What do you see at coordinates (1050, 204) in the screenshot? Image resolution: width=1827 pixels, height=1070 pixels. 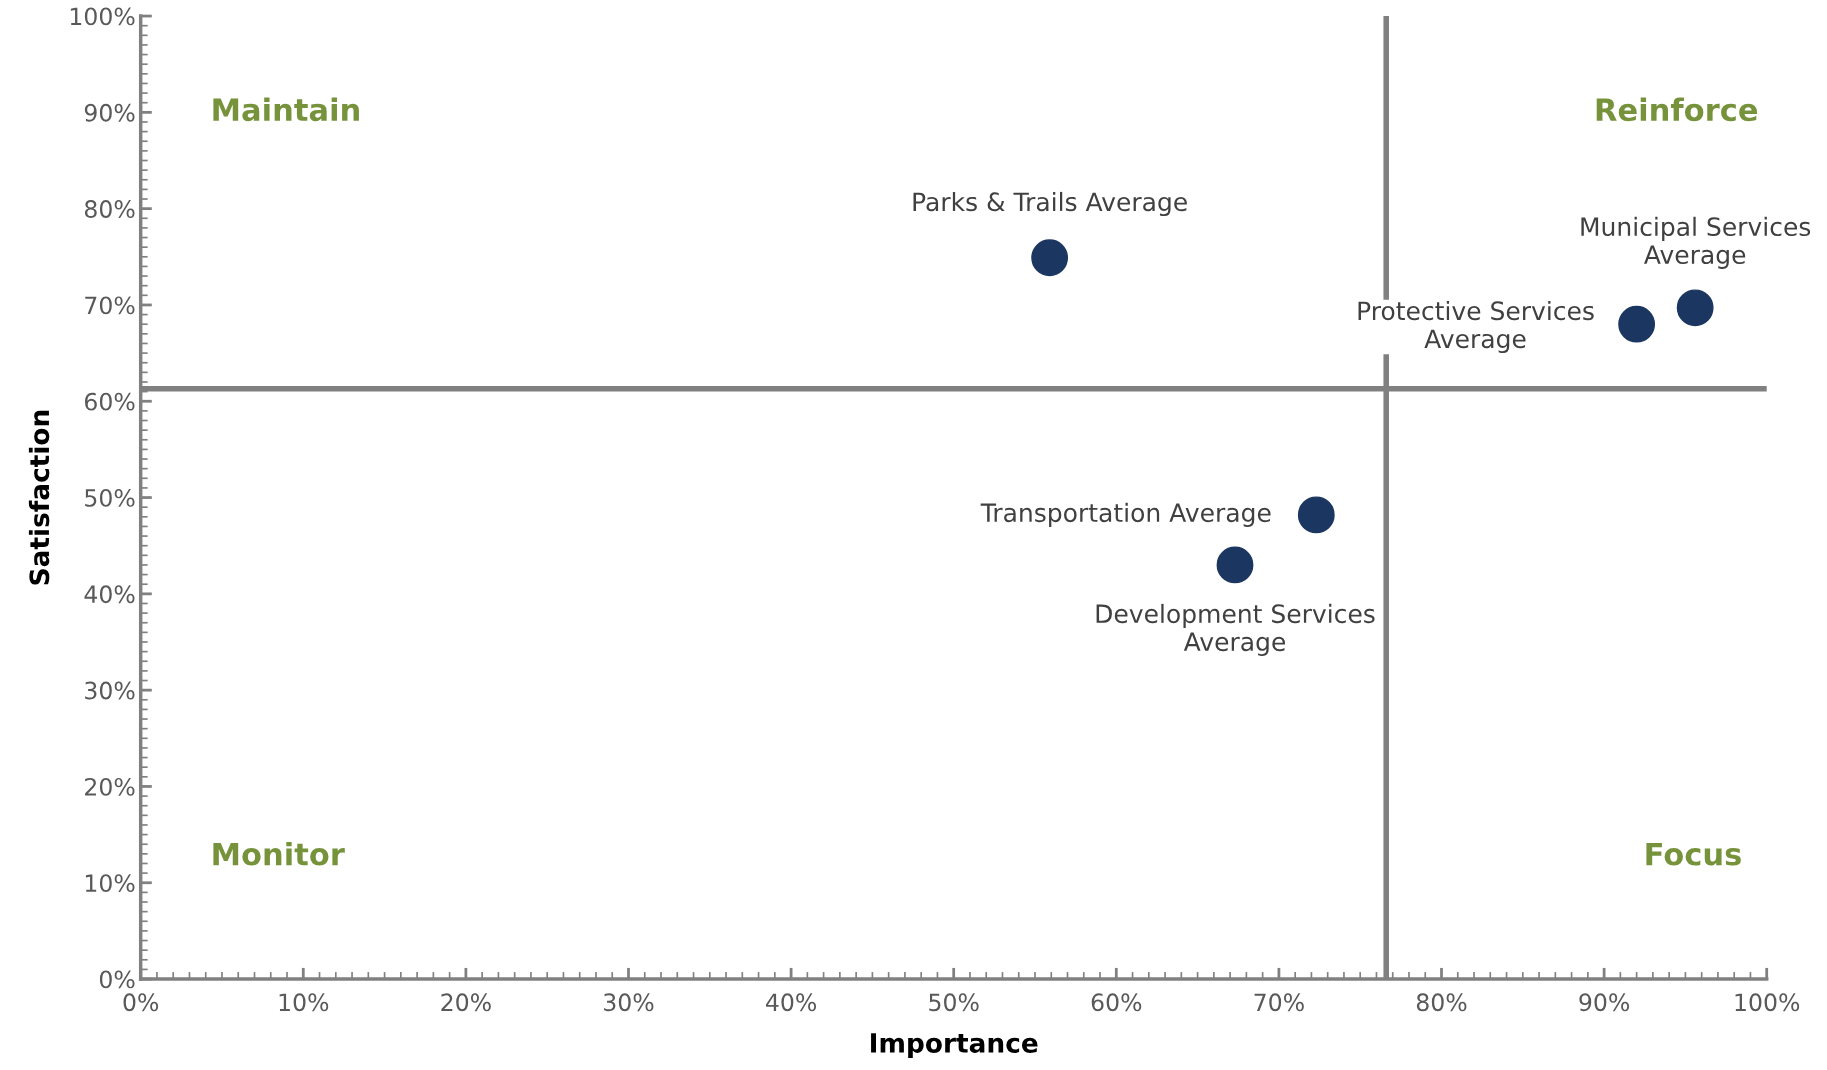 I see `annotation: Parks & Trails Average` at bounding box center [1050, 204].